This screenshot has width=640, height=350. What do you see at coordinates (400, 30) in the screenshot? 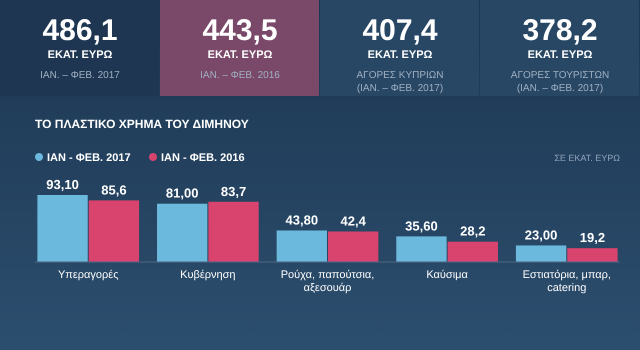
I see `text: 407,4` at bounding box center [400, 30].